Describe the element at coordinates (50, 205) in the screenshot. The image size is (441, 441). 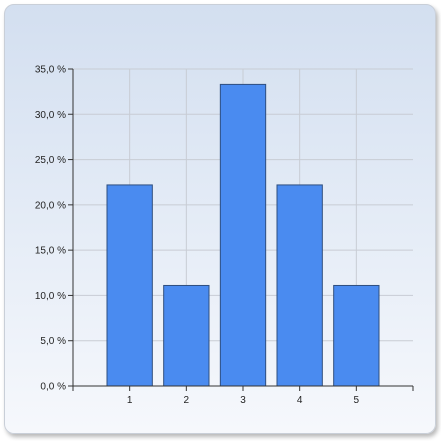
I see `y-tick-label: 20,0 %` at that location.